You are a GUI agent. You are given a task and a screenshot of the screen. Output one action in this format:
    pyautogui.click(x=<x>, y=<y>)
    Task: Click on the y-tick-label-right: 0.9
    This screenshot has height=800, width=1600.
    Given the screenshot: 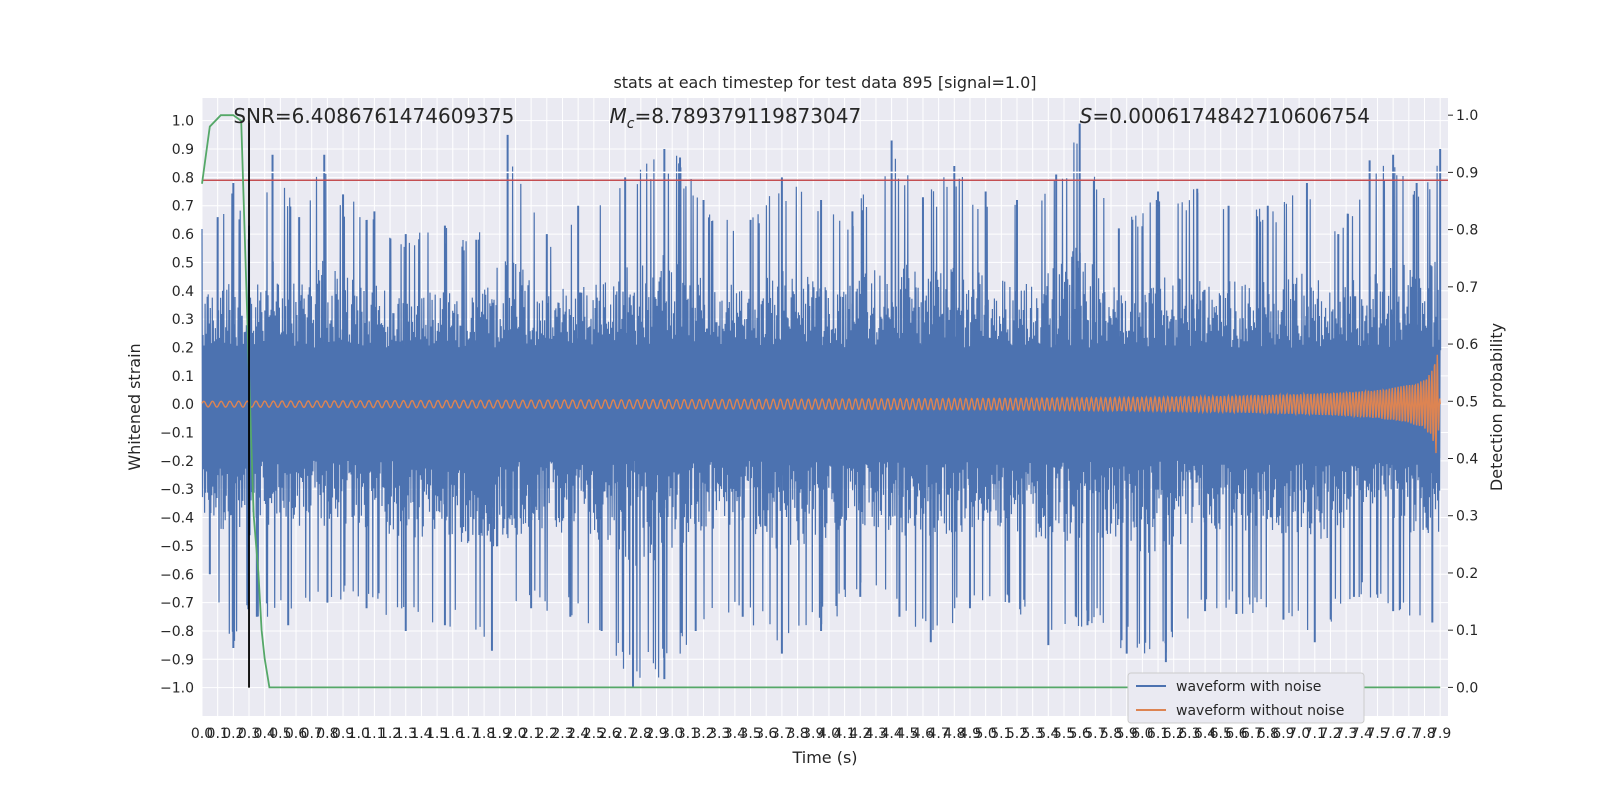 What is the action you would take?
    pyautogui.click(x=1467, y=173)
    